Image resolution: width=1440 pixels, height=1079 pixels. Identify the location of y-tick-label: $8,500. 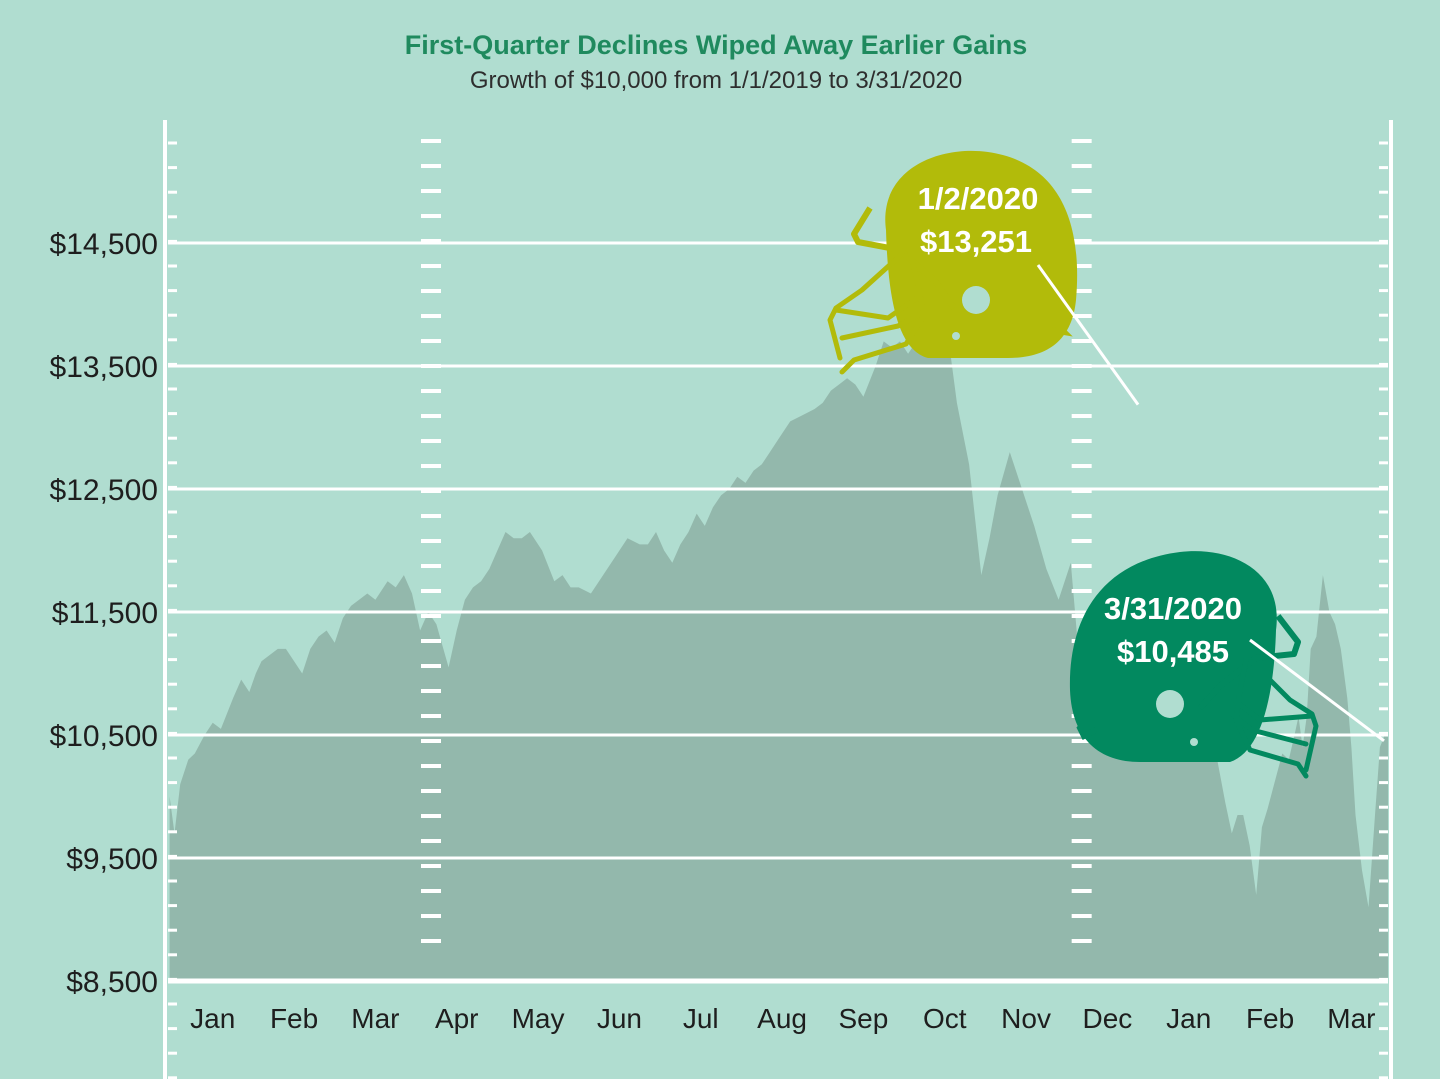
(112, 982).